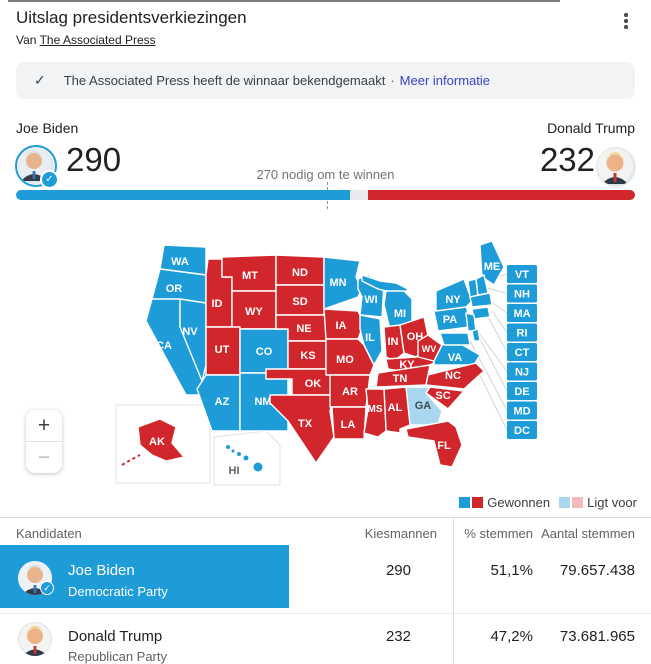 Image resolution: width=651 pixels, height=664 pixels. What do you see at coordinates (115, 636) in the screenshot?
I see `row-name: Donald Trump` at bounding box center [115, 636].